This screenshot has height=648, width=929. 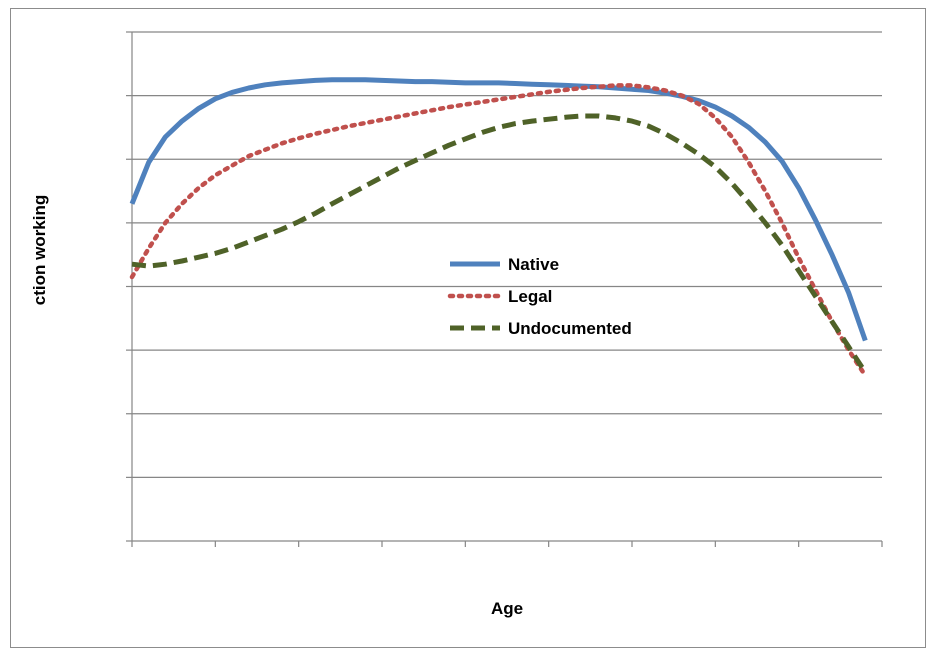 I want to click on legend-label-undocumented: Undocumented, so click(x=570, y=328).